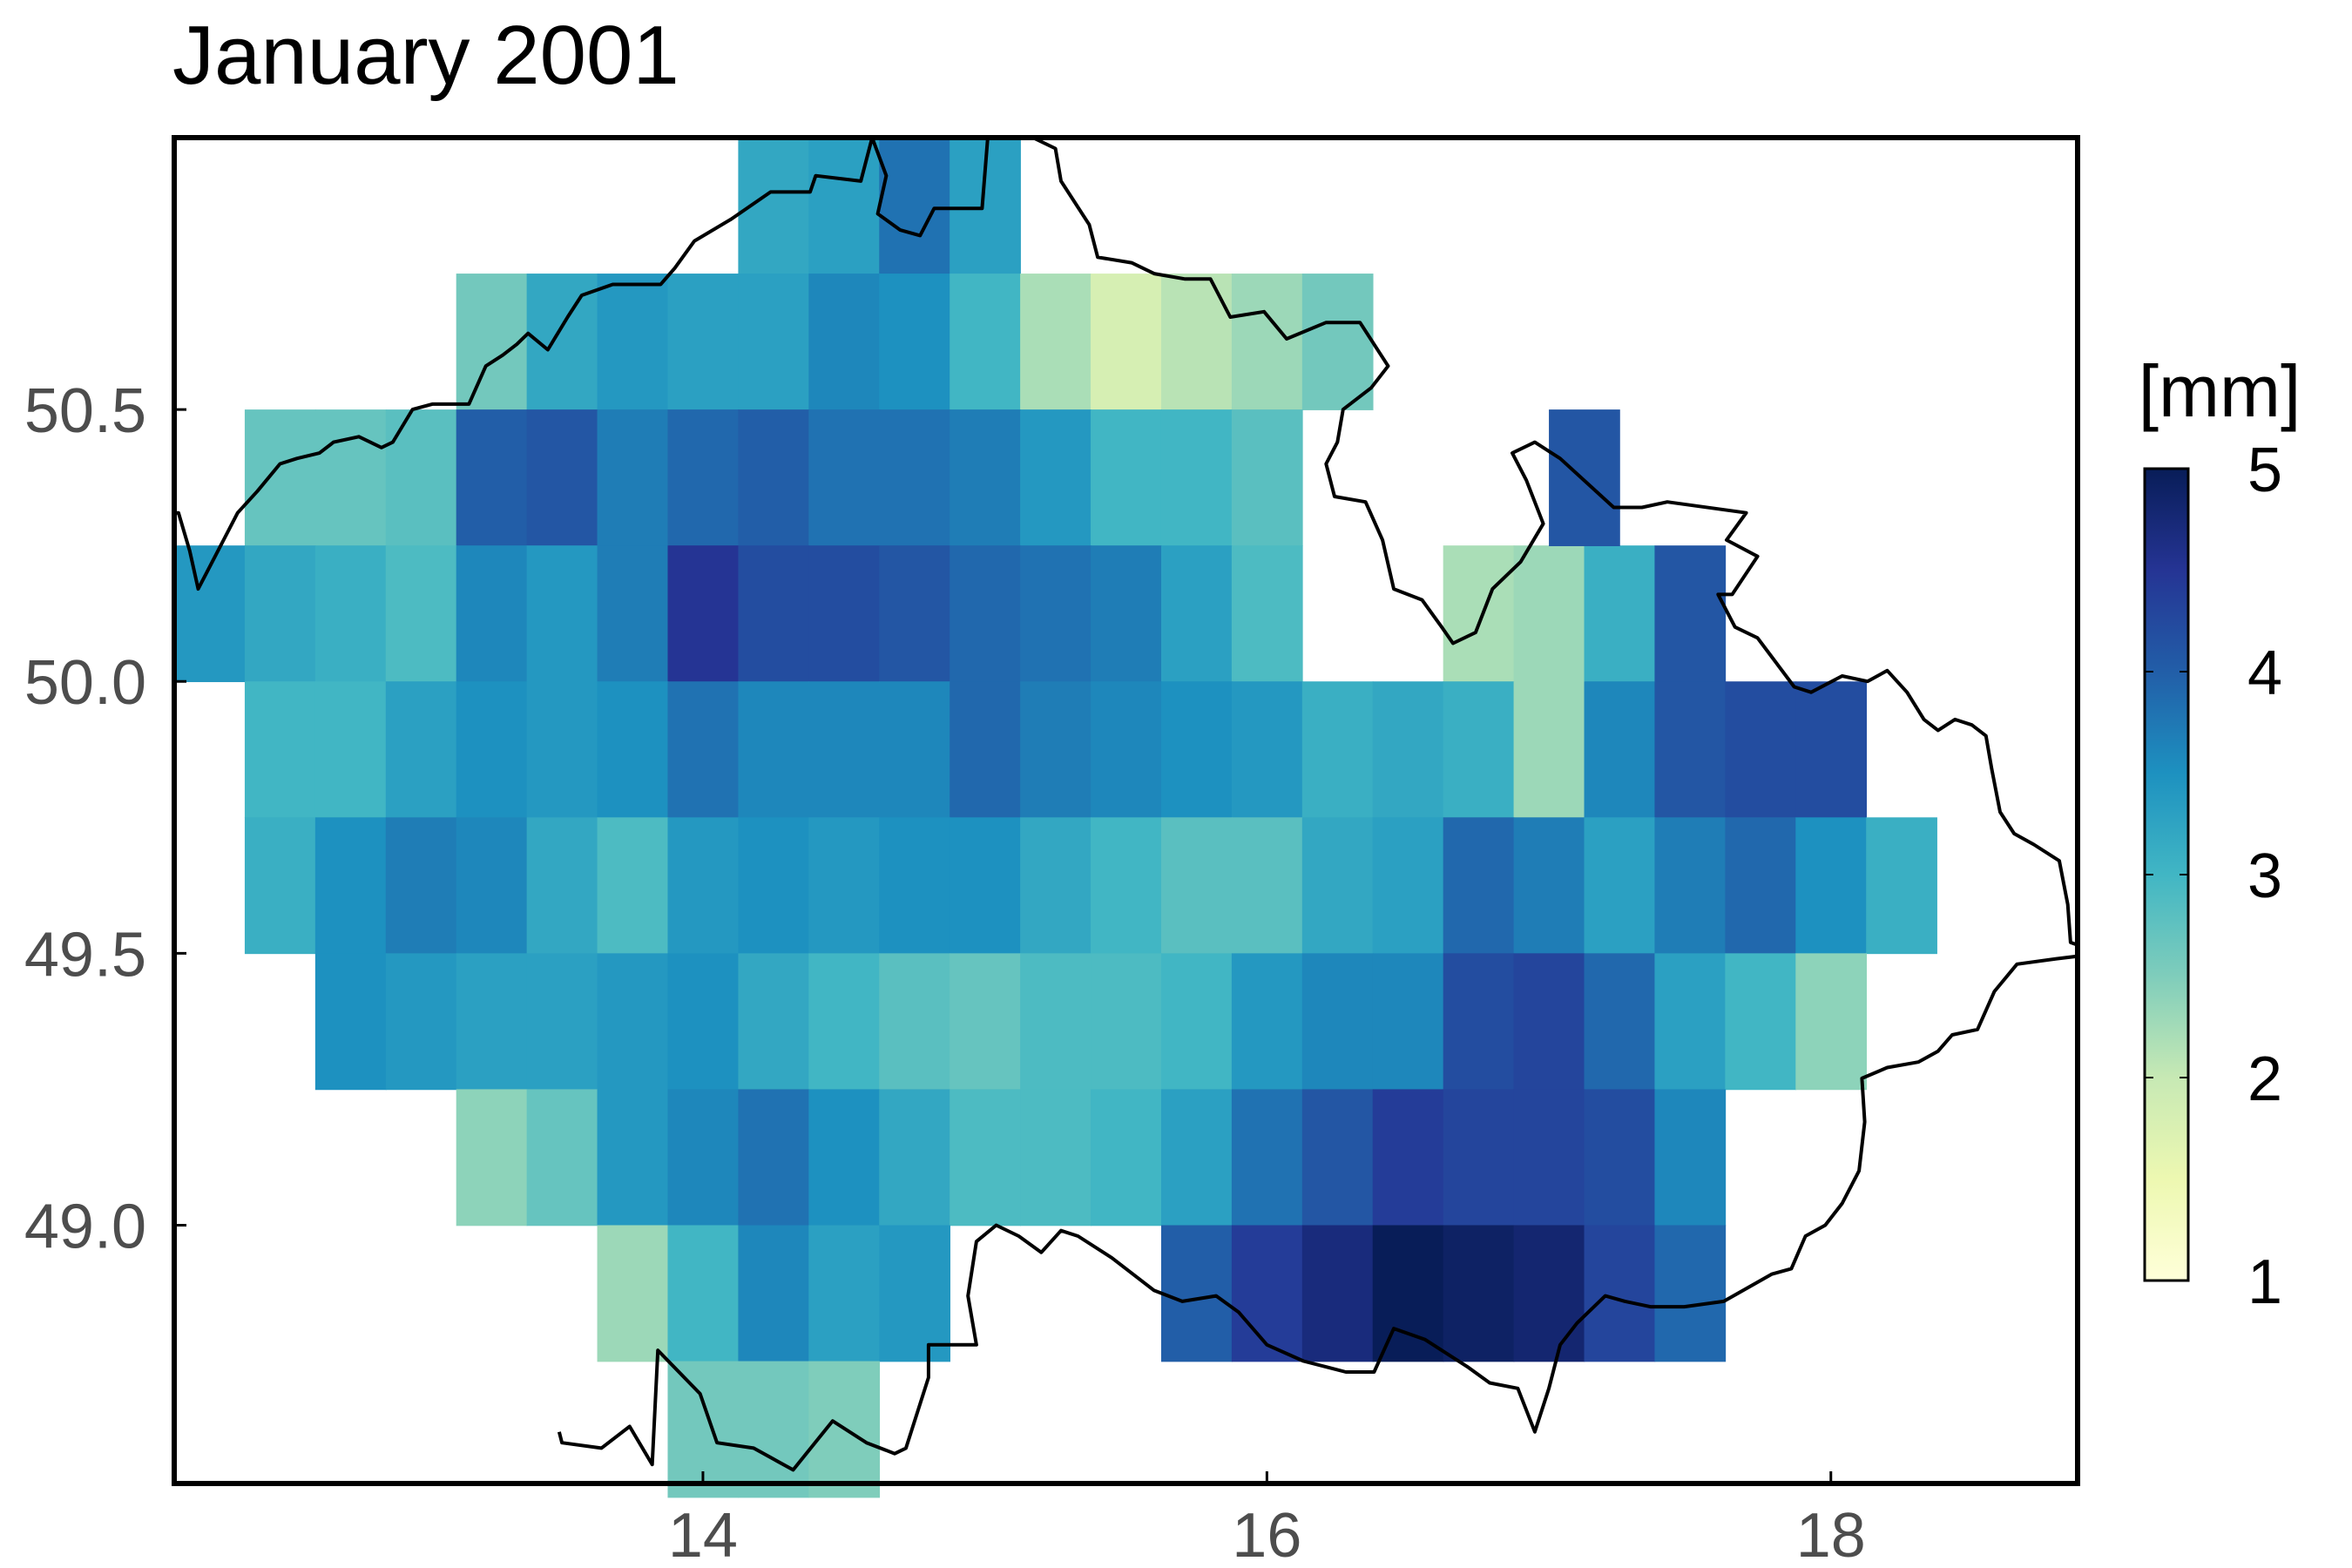 This screenshot has width=2352, height=1568. Describe the element at coordinates (85, 955) in the screenshot. I see `y-tick-label: 49.5` at that location.